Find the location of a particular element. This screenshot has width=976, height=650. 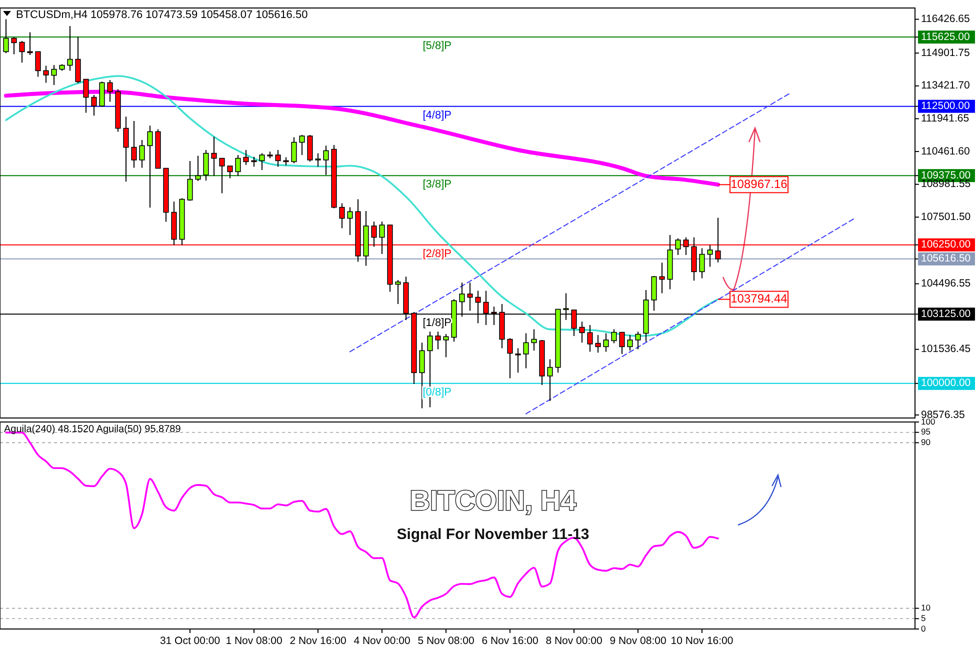

text: BITCOIN, H4 is located at coordinates (493, 500).